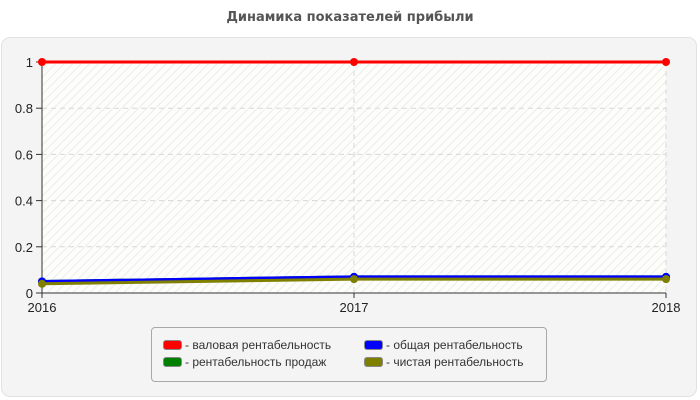 The height and width of the screenshot is (400, 700). What do you see at coordinates (172, 344) in the screenshot?
I see `legend-swatch-red` at bounding box center [172, 344].